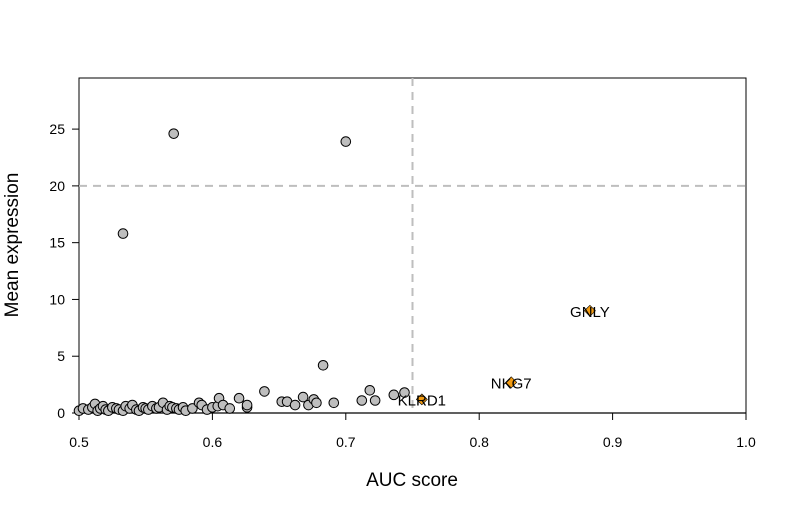  Describe the element at coordinates (61, 356) in the screenshot. I see `y-tick-label: 5` at that location.